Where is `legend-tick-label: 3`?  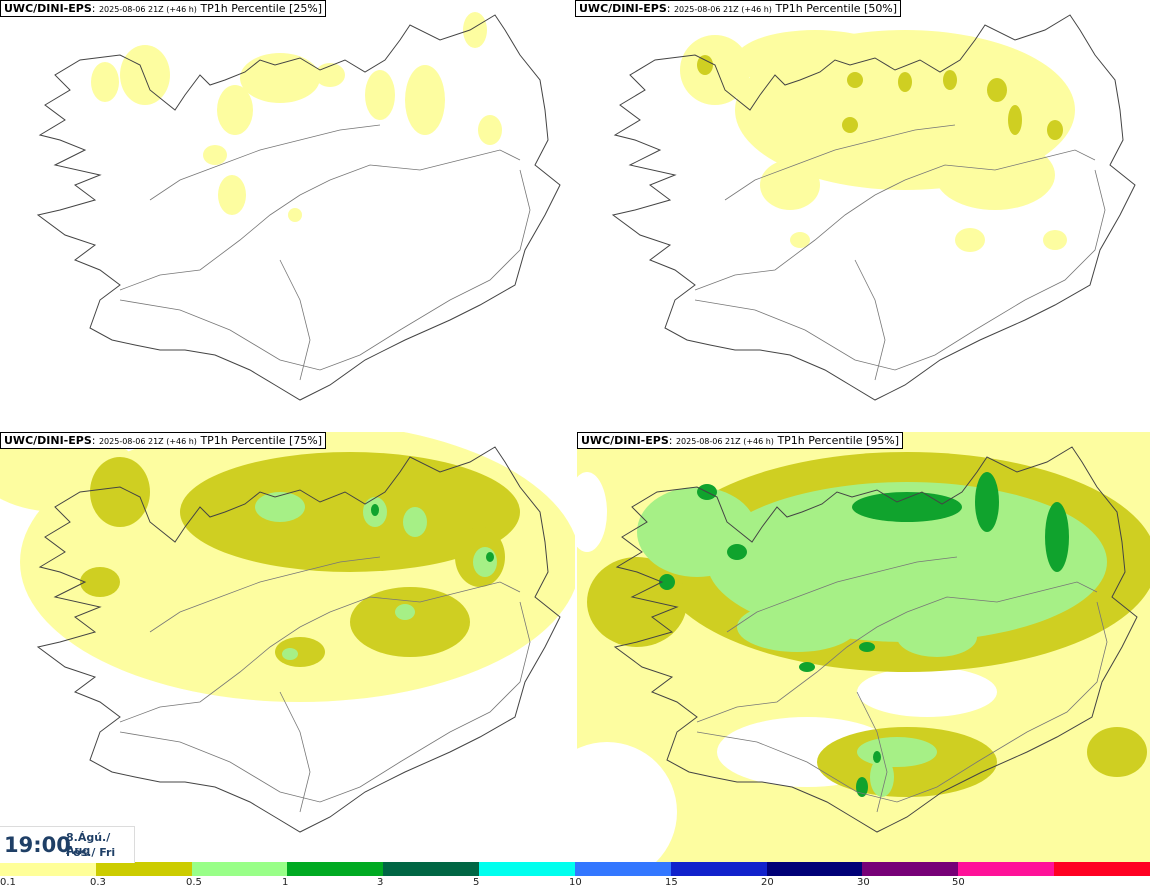
legend-tick-label: 3 is located at coordinates (380, 882).